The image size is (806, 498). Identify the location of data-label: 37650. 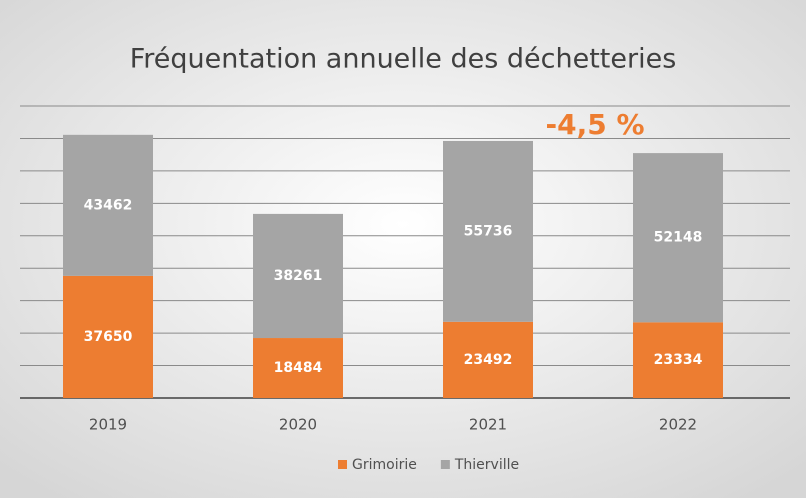
(108, 337).